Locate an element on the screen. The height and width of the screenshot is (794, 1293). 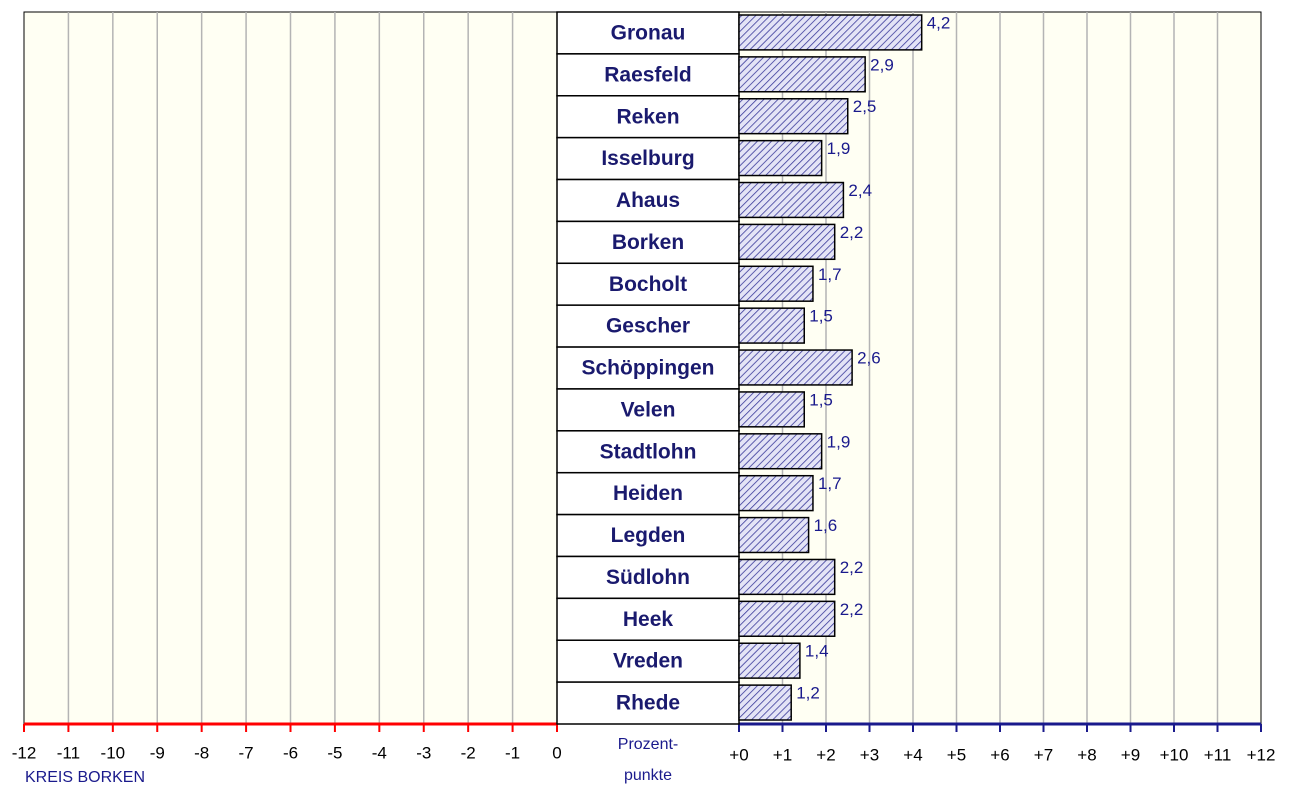
x-tick-label: +0 is located at coordinates (738, 754).